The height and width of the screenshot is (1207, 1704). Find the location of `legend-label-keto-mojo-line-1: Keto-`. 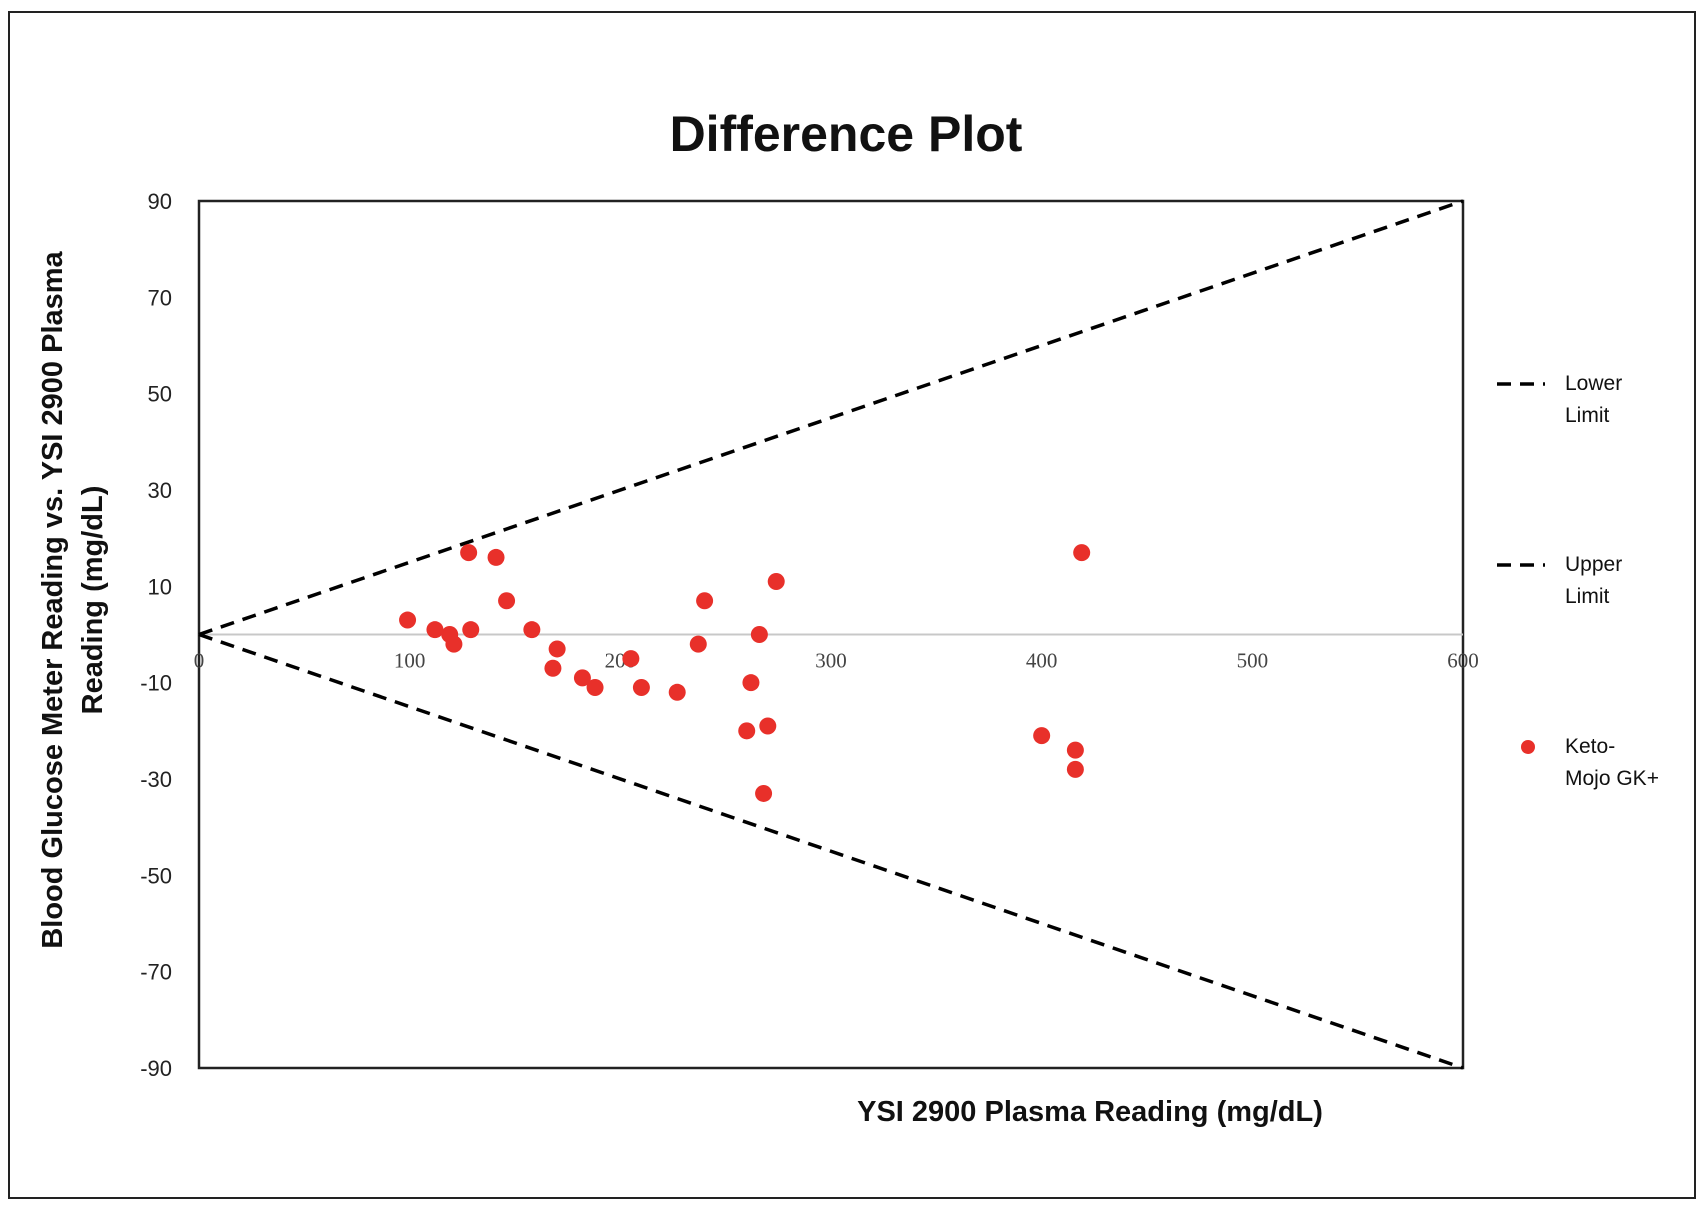

legend-label-keto-mojo-line-1: Keto- is located at coordinates (1590, 746).